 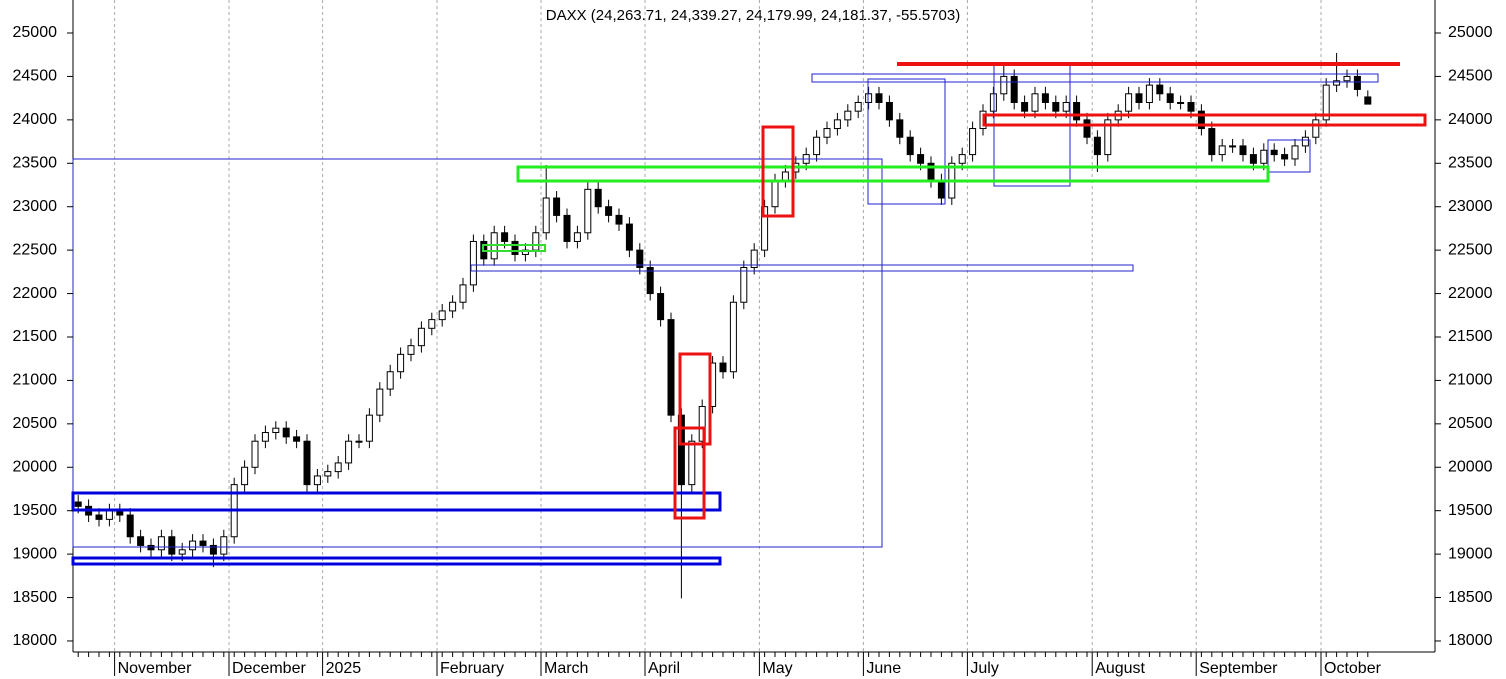 I want to click on x-tick-label: September, so click(x=1238, y=668).